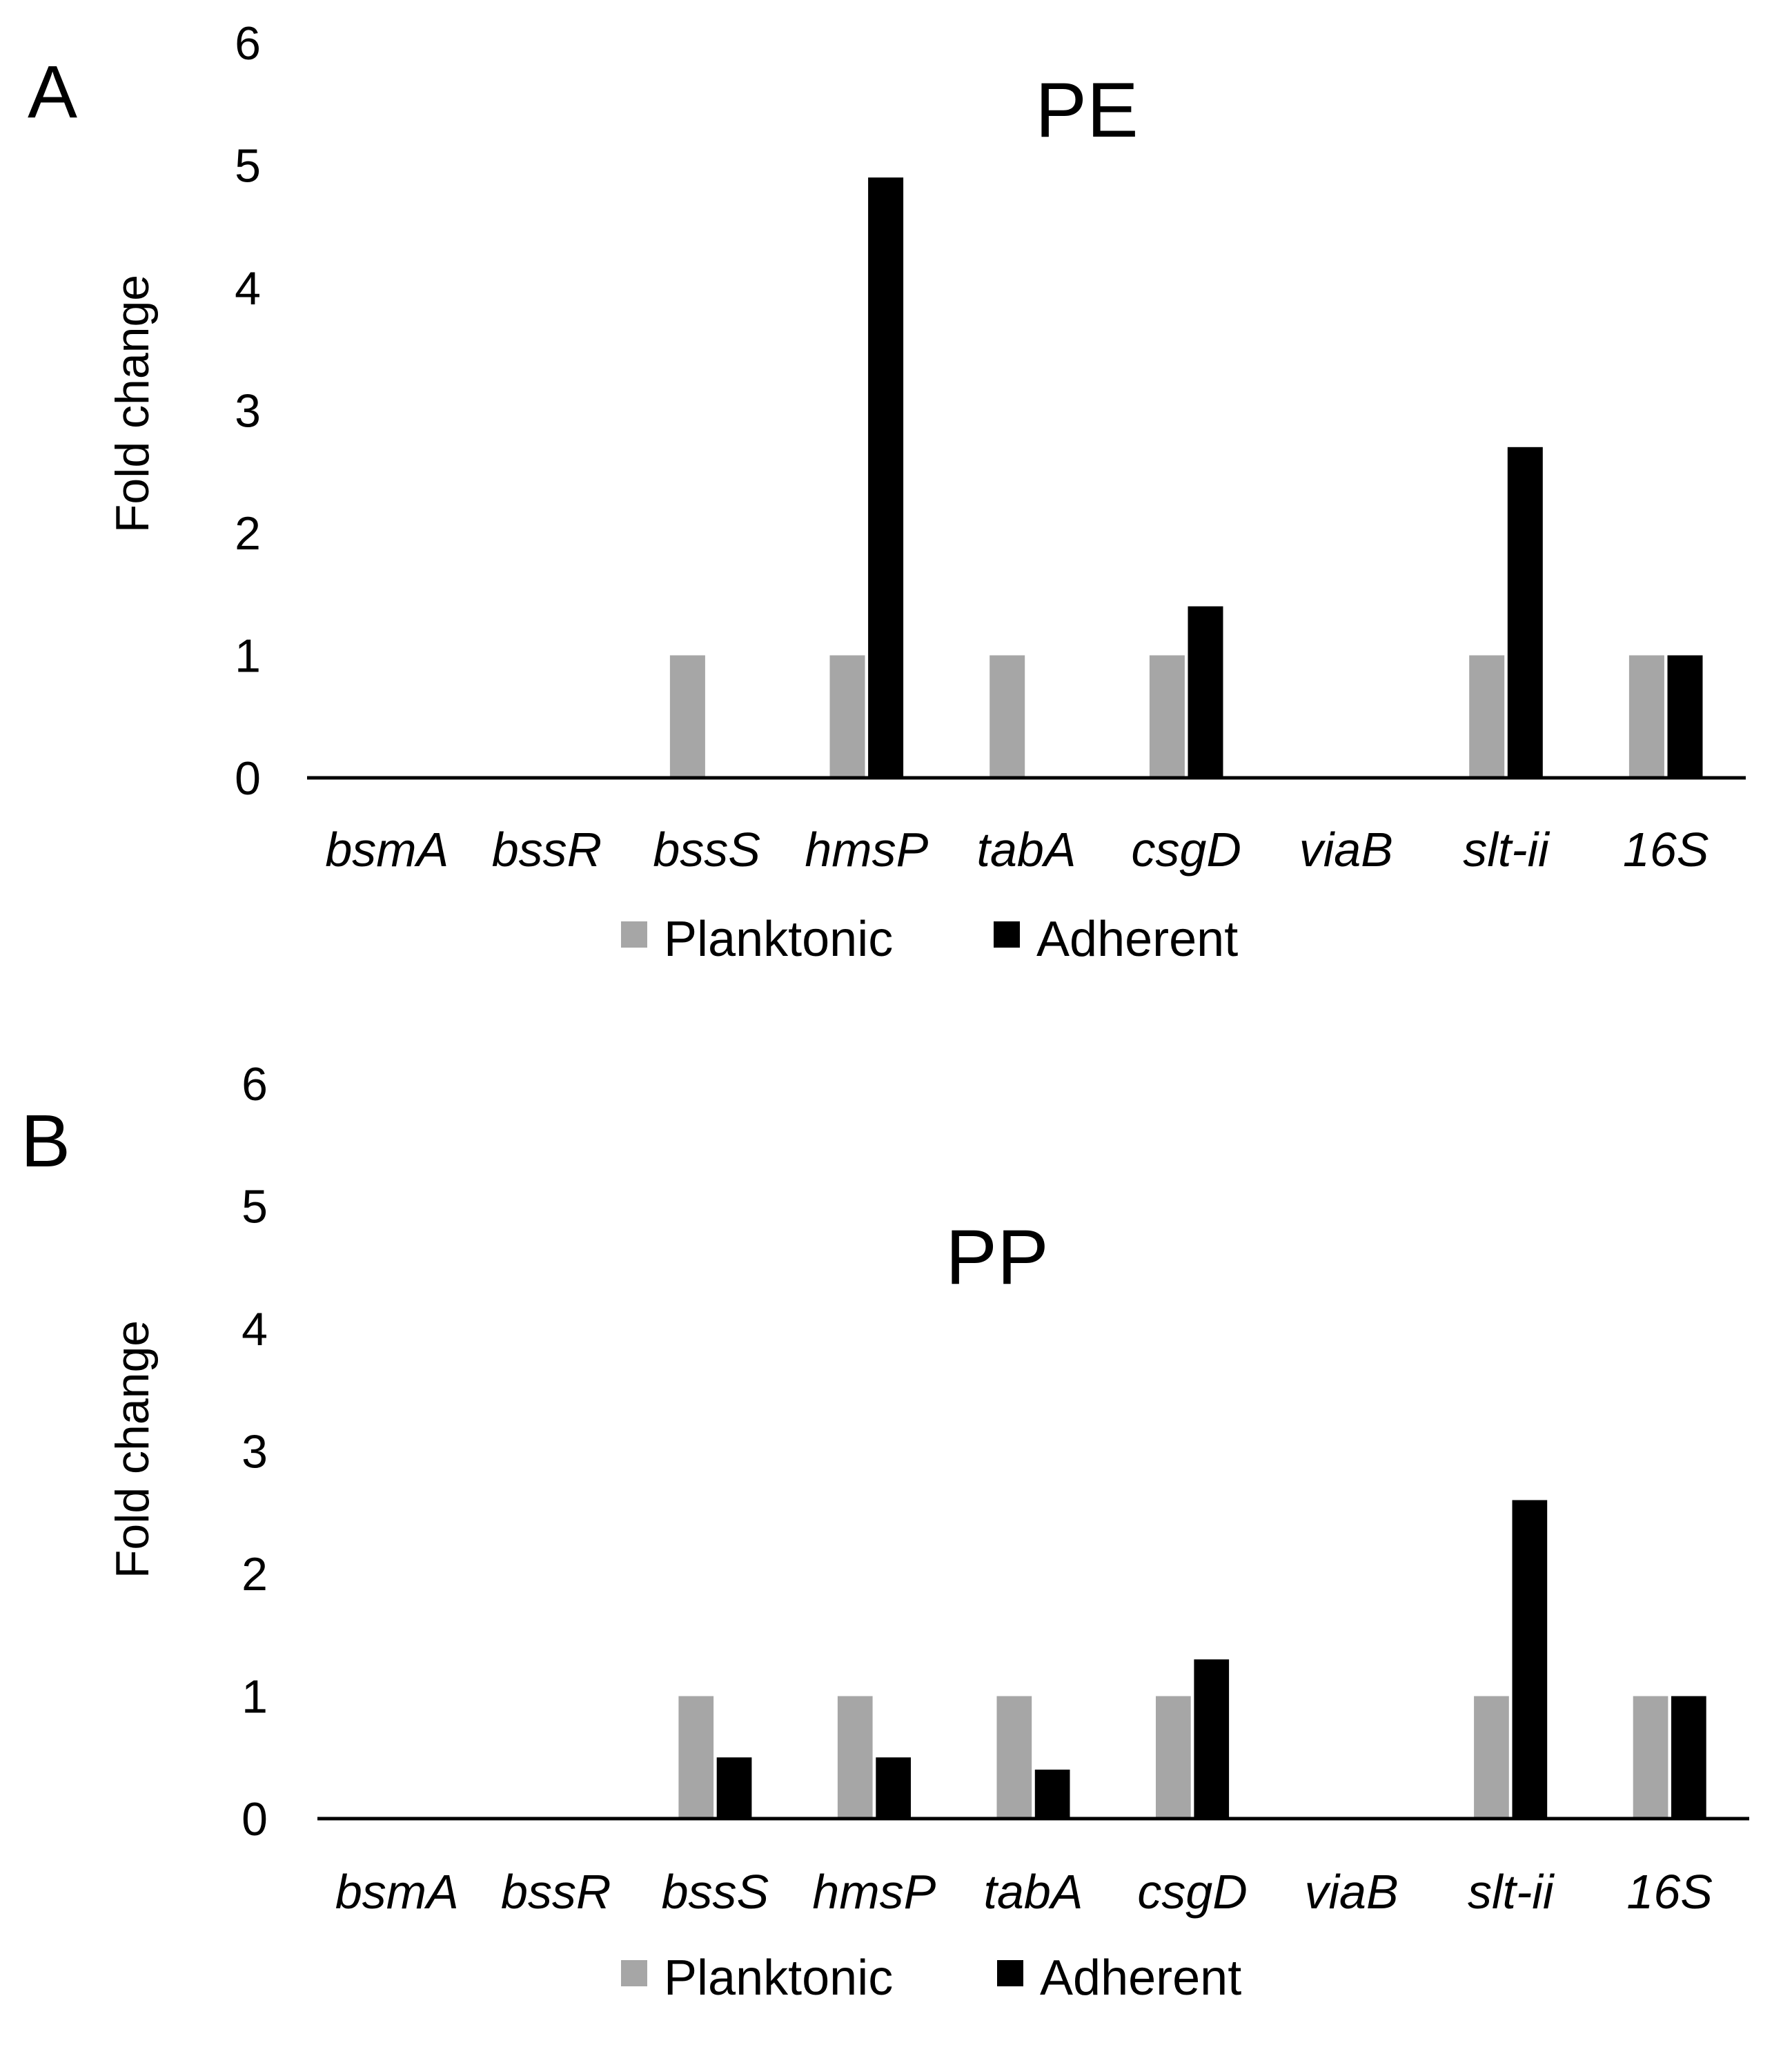 This screenshot has width=1792, height=2045. What do you see at coordinates (1086, 110) in the screenshot?
I see `chart-title: PE` at bounding box center [1086, 110].